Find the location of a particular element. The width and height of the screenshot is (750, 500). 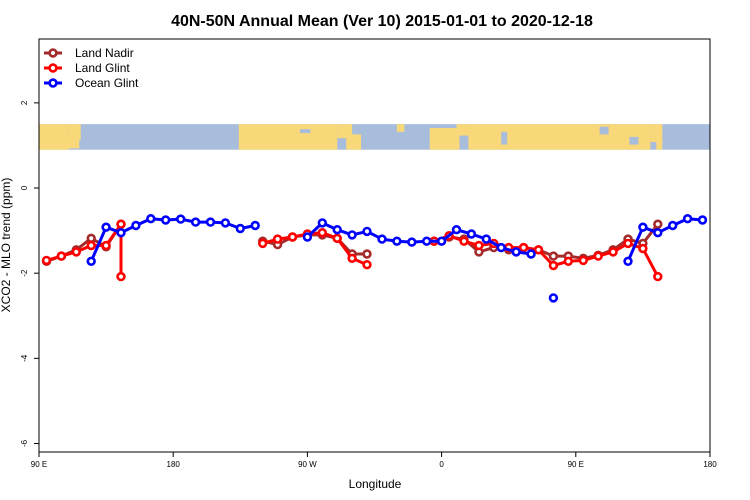

y-tick-label: 0 is located at coordinates (24, 187).